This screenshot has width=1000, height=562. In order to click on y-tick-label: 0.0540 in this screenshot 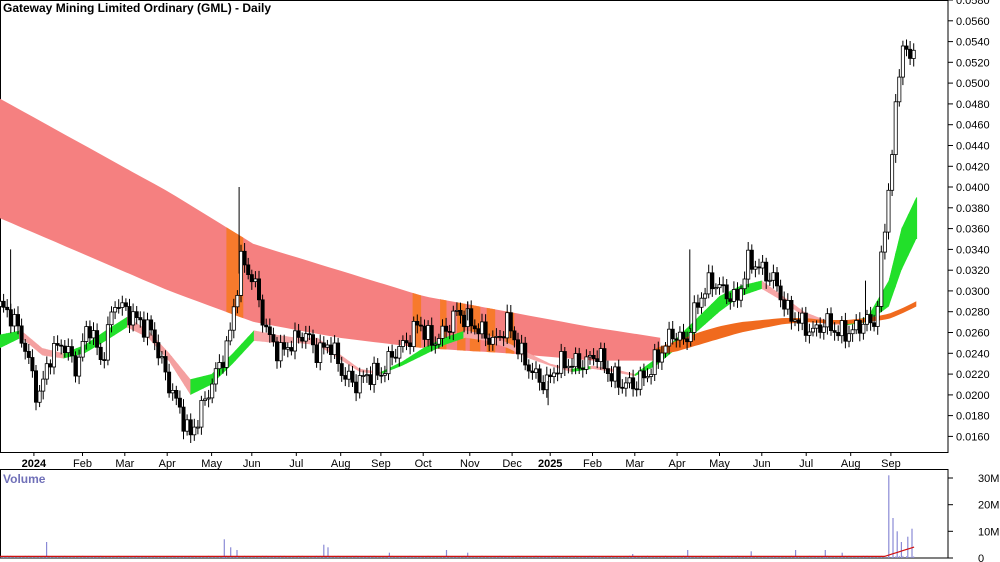, I will do `click(973, 43)`.